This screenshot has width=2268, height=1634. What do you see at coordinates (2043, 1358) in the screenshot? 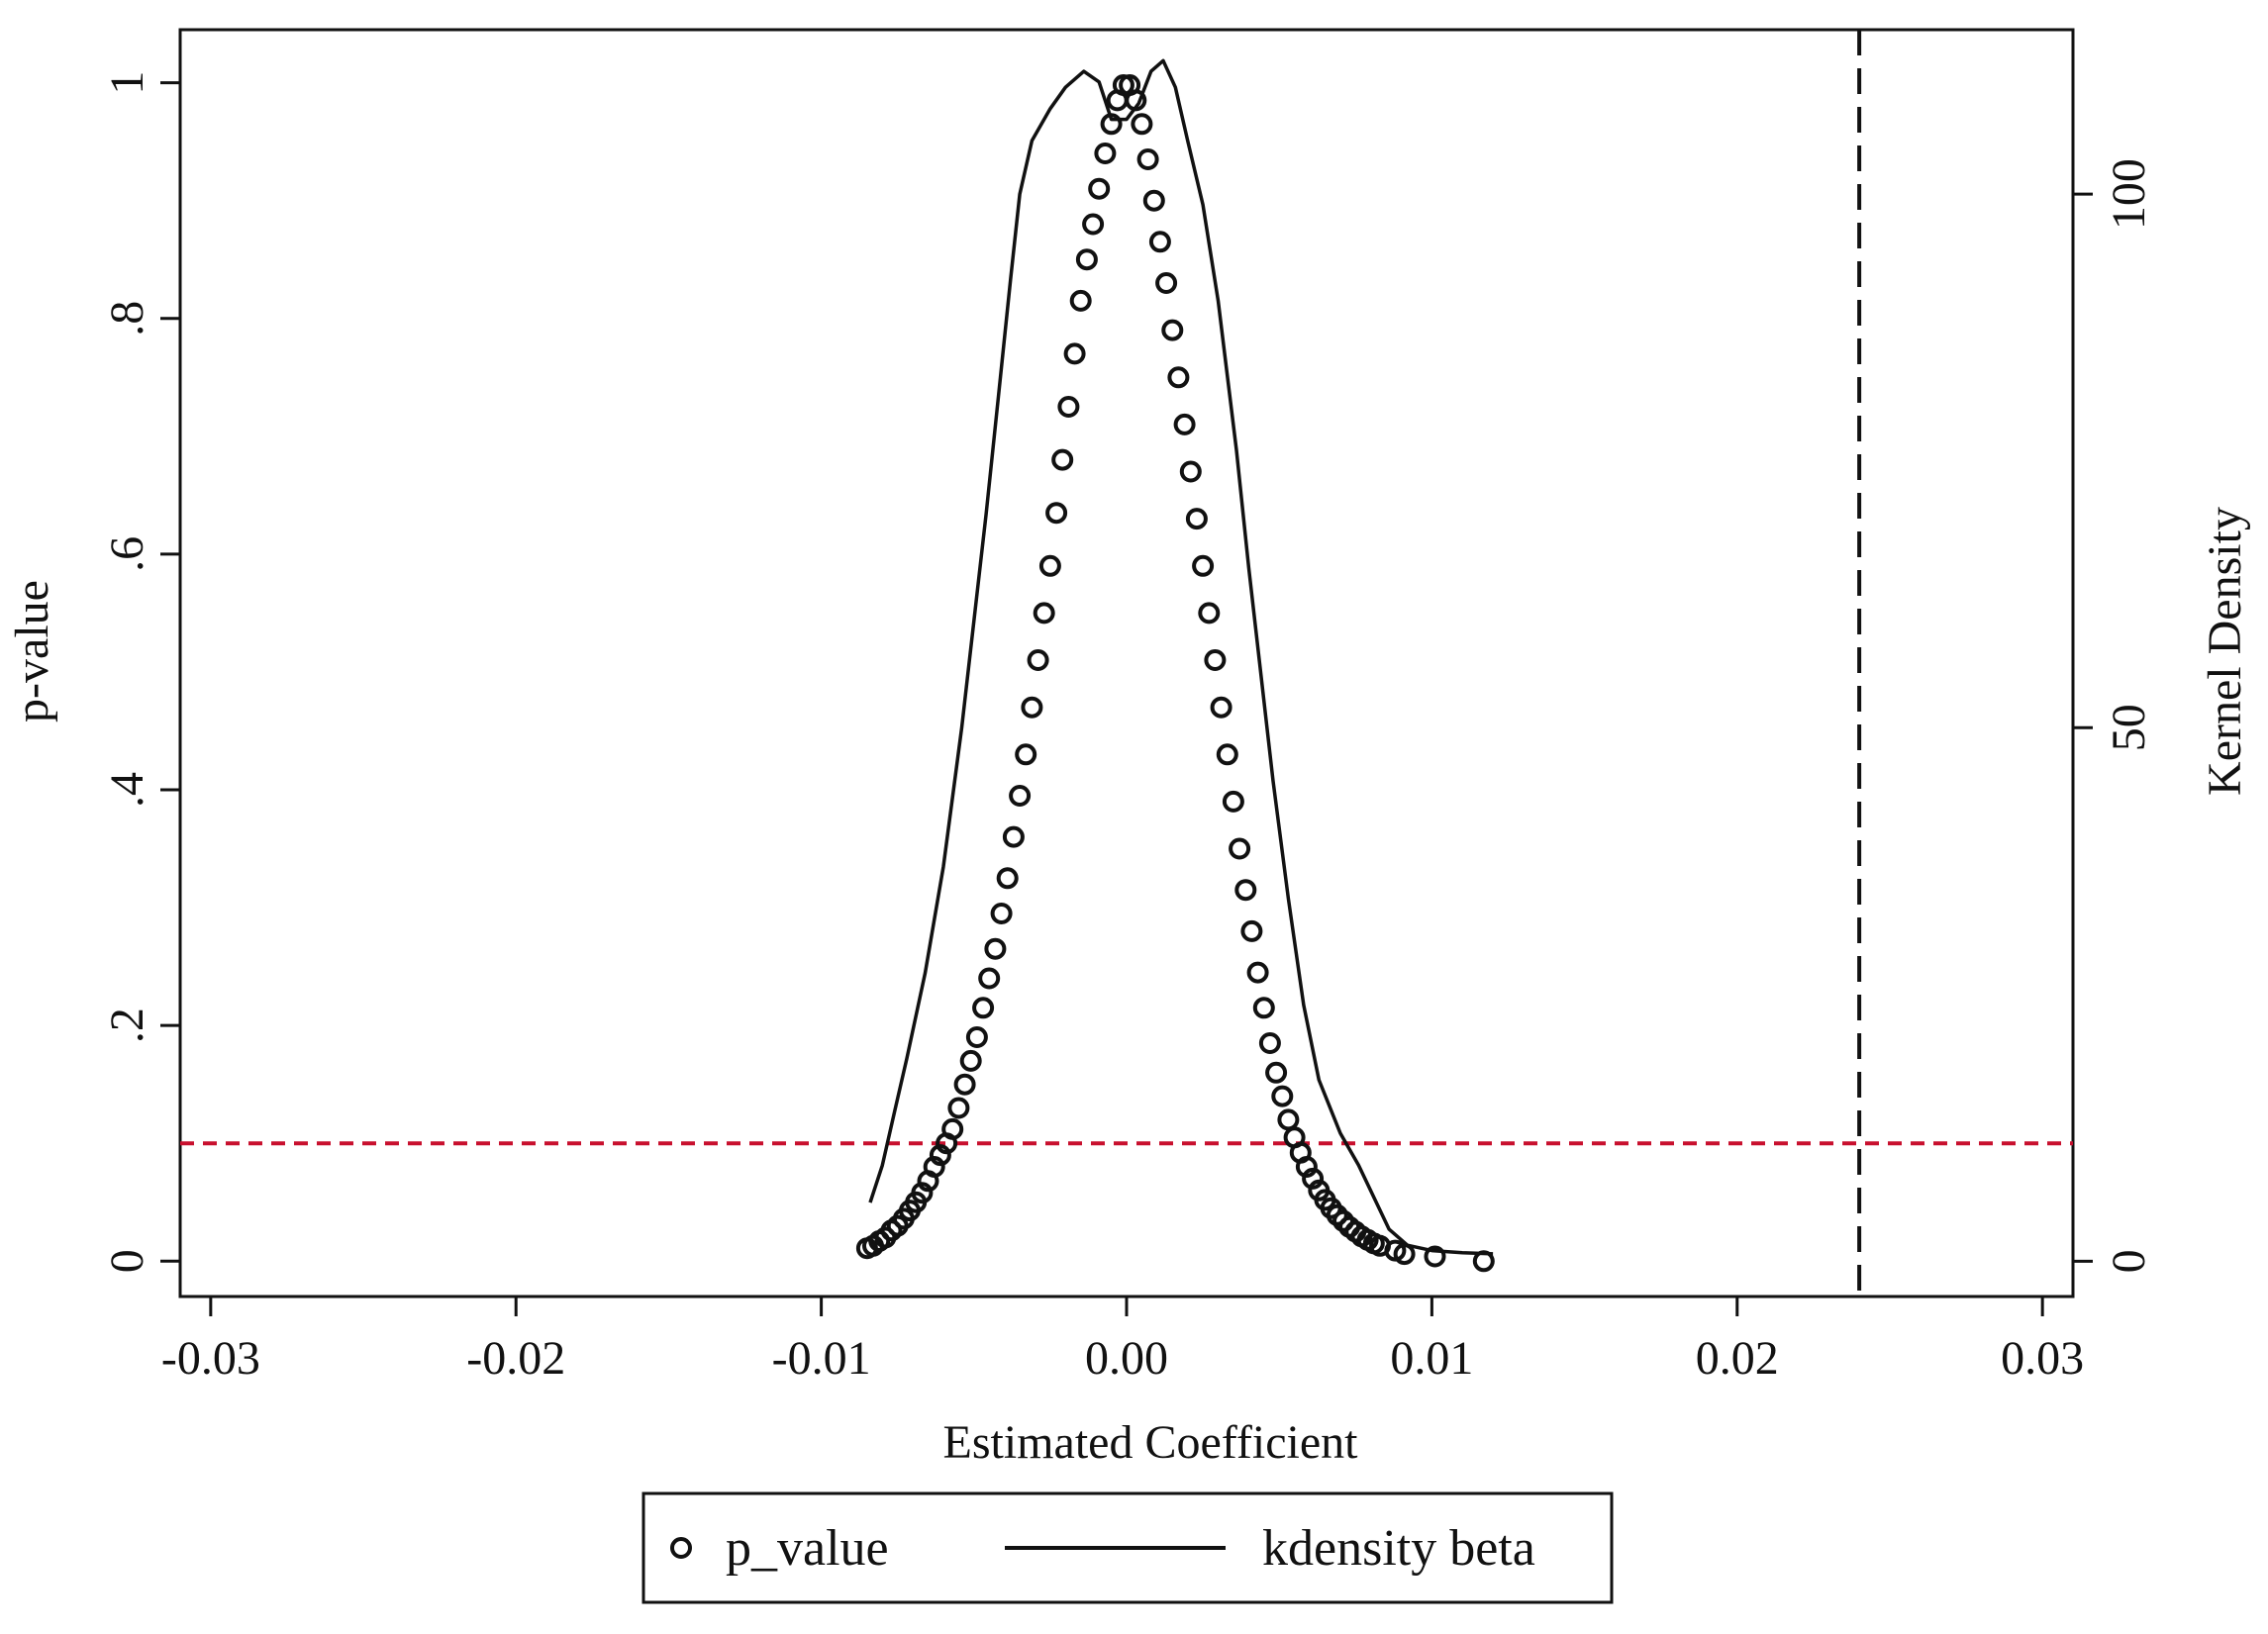
I see `x-tick-label: 0.03` at bounding box center [2043, 1358].